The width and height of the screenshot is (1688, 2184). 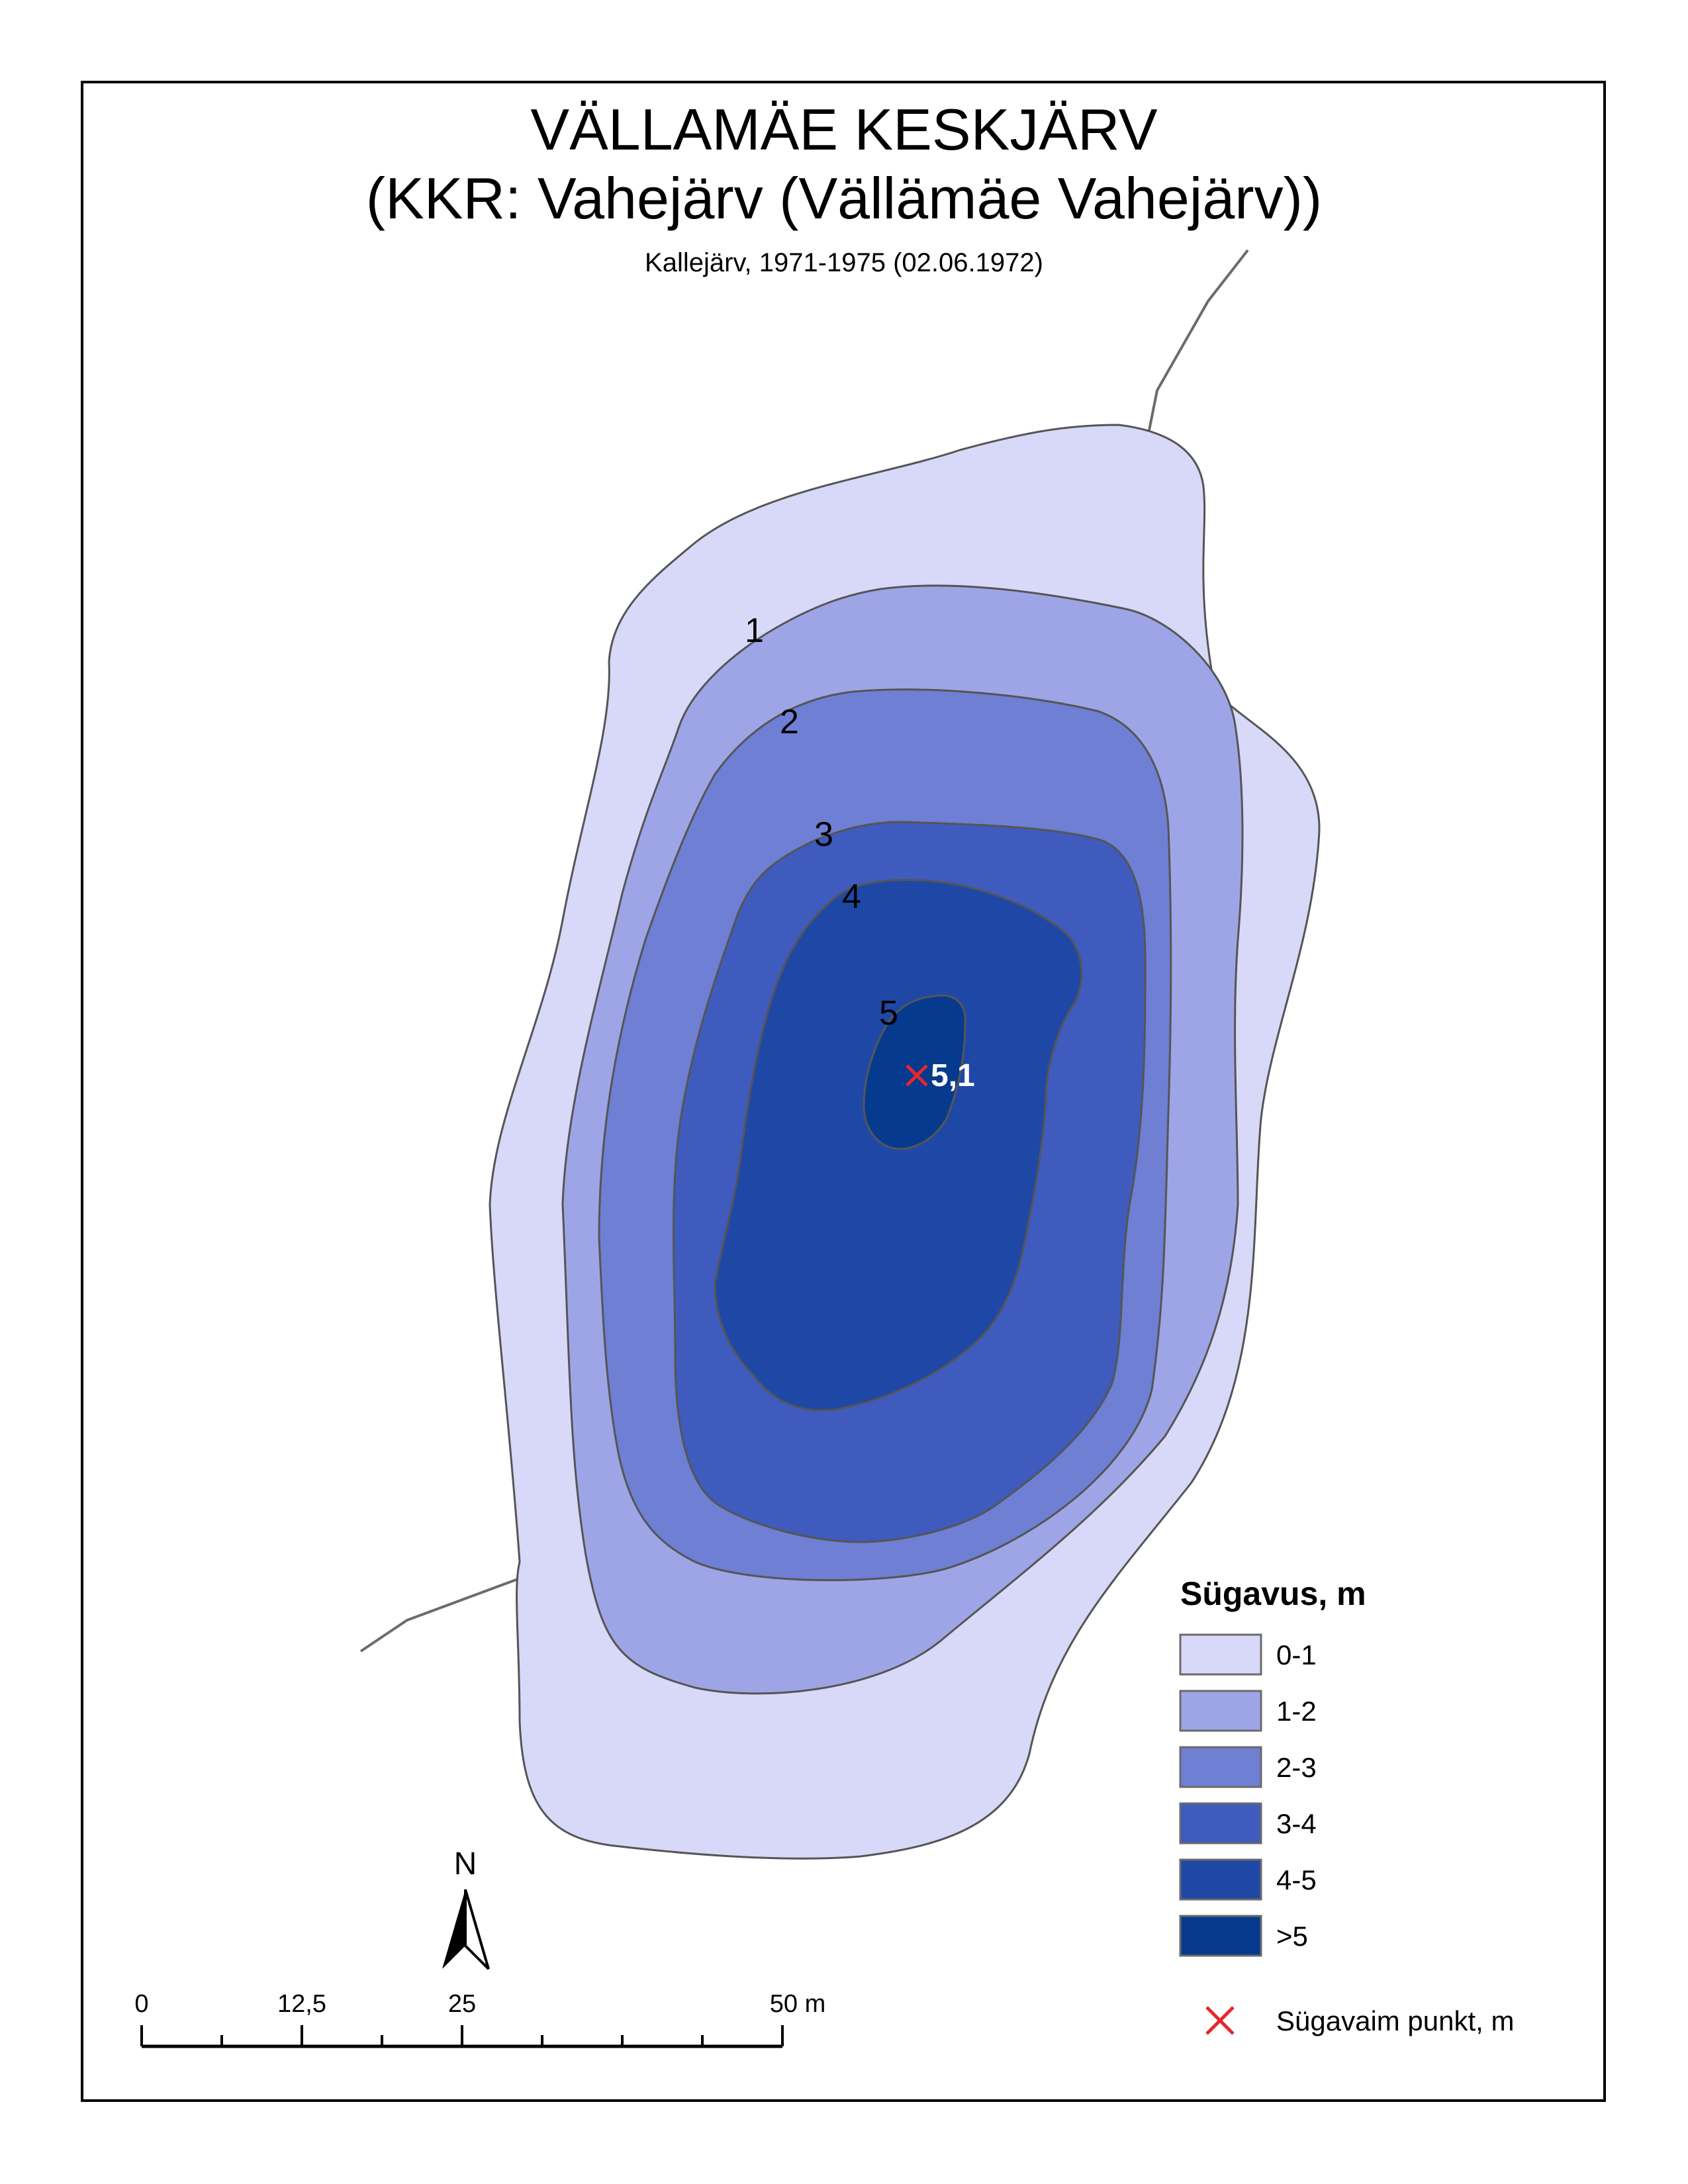 What do you see at coordinates (1273, 1593) in the screenshot?
I see `legend-title: Sügavus, m` at bounding box center [1273, 1593].